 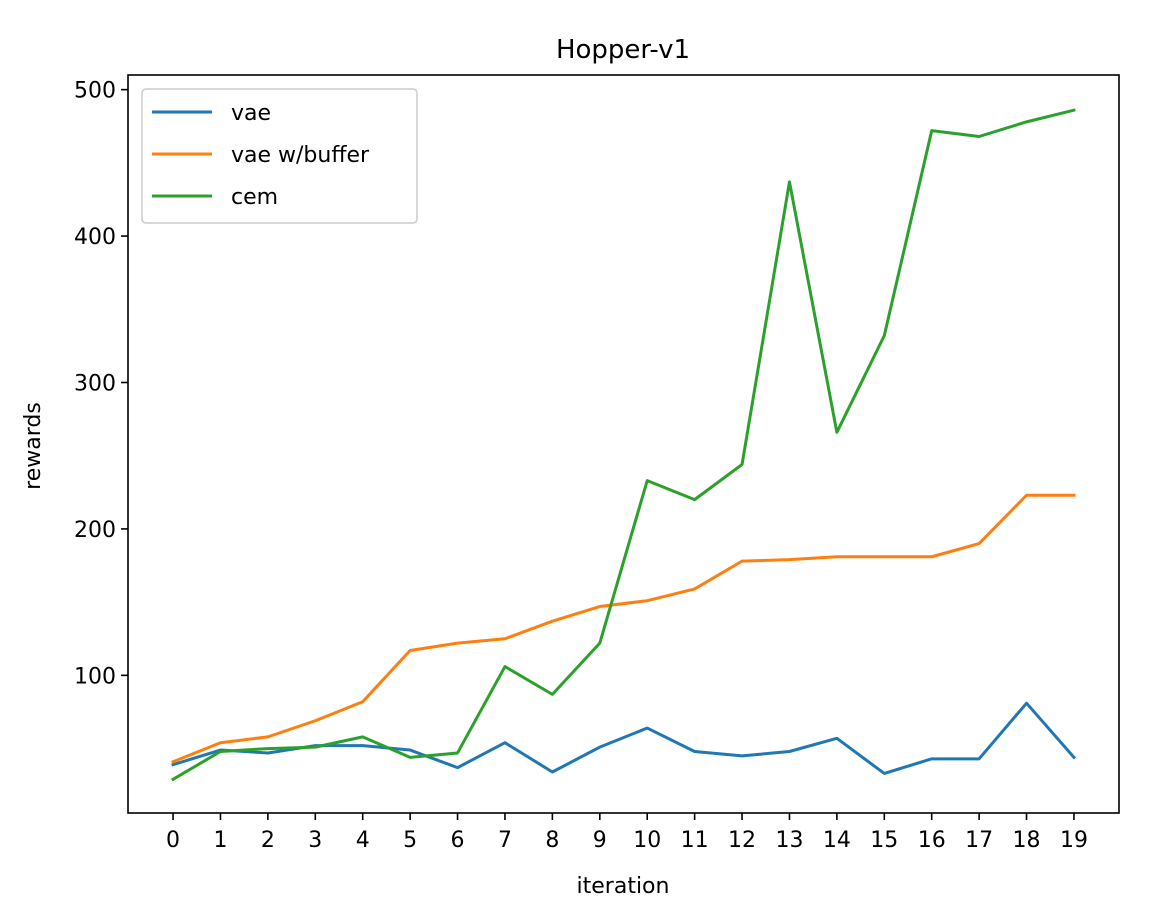 I want to click on y-axis-label: rewards, so click(x=33, y=446).